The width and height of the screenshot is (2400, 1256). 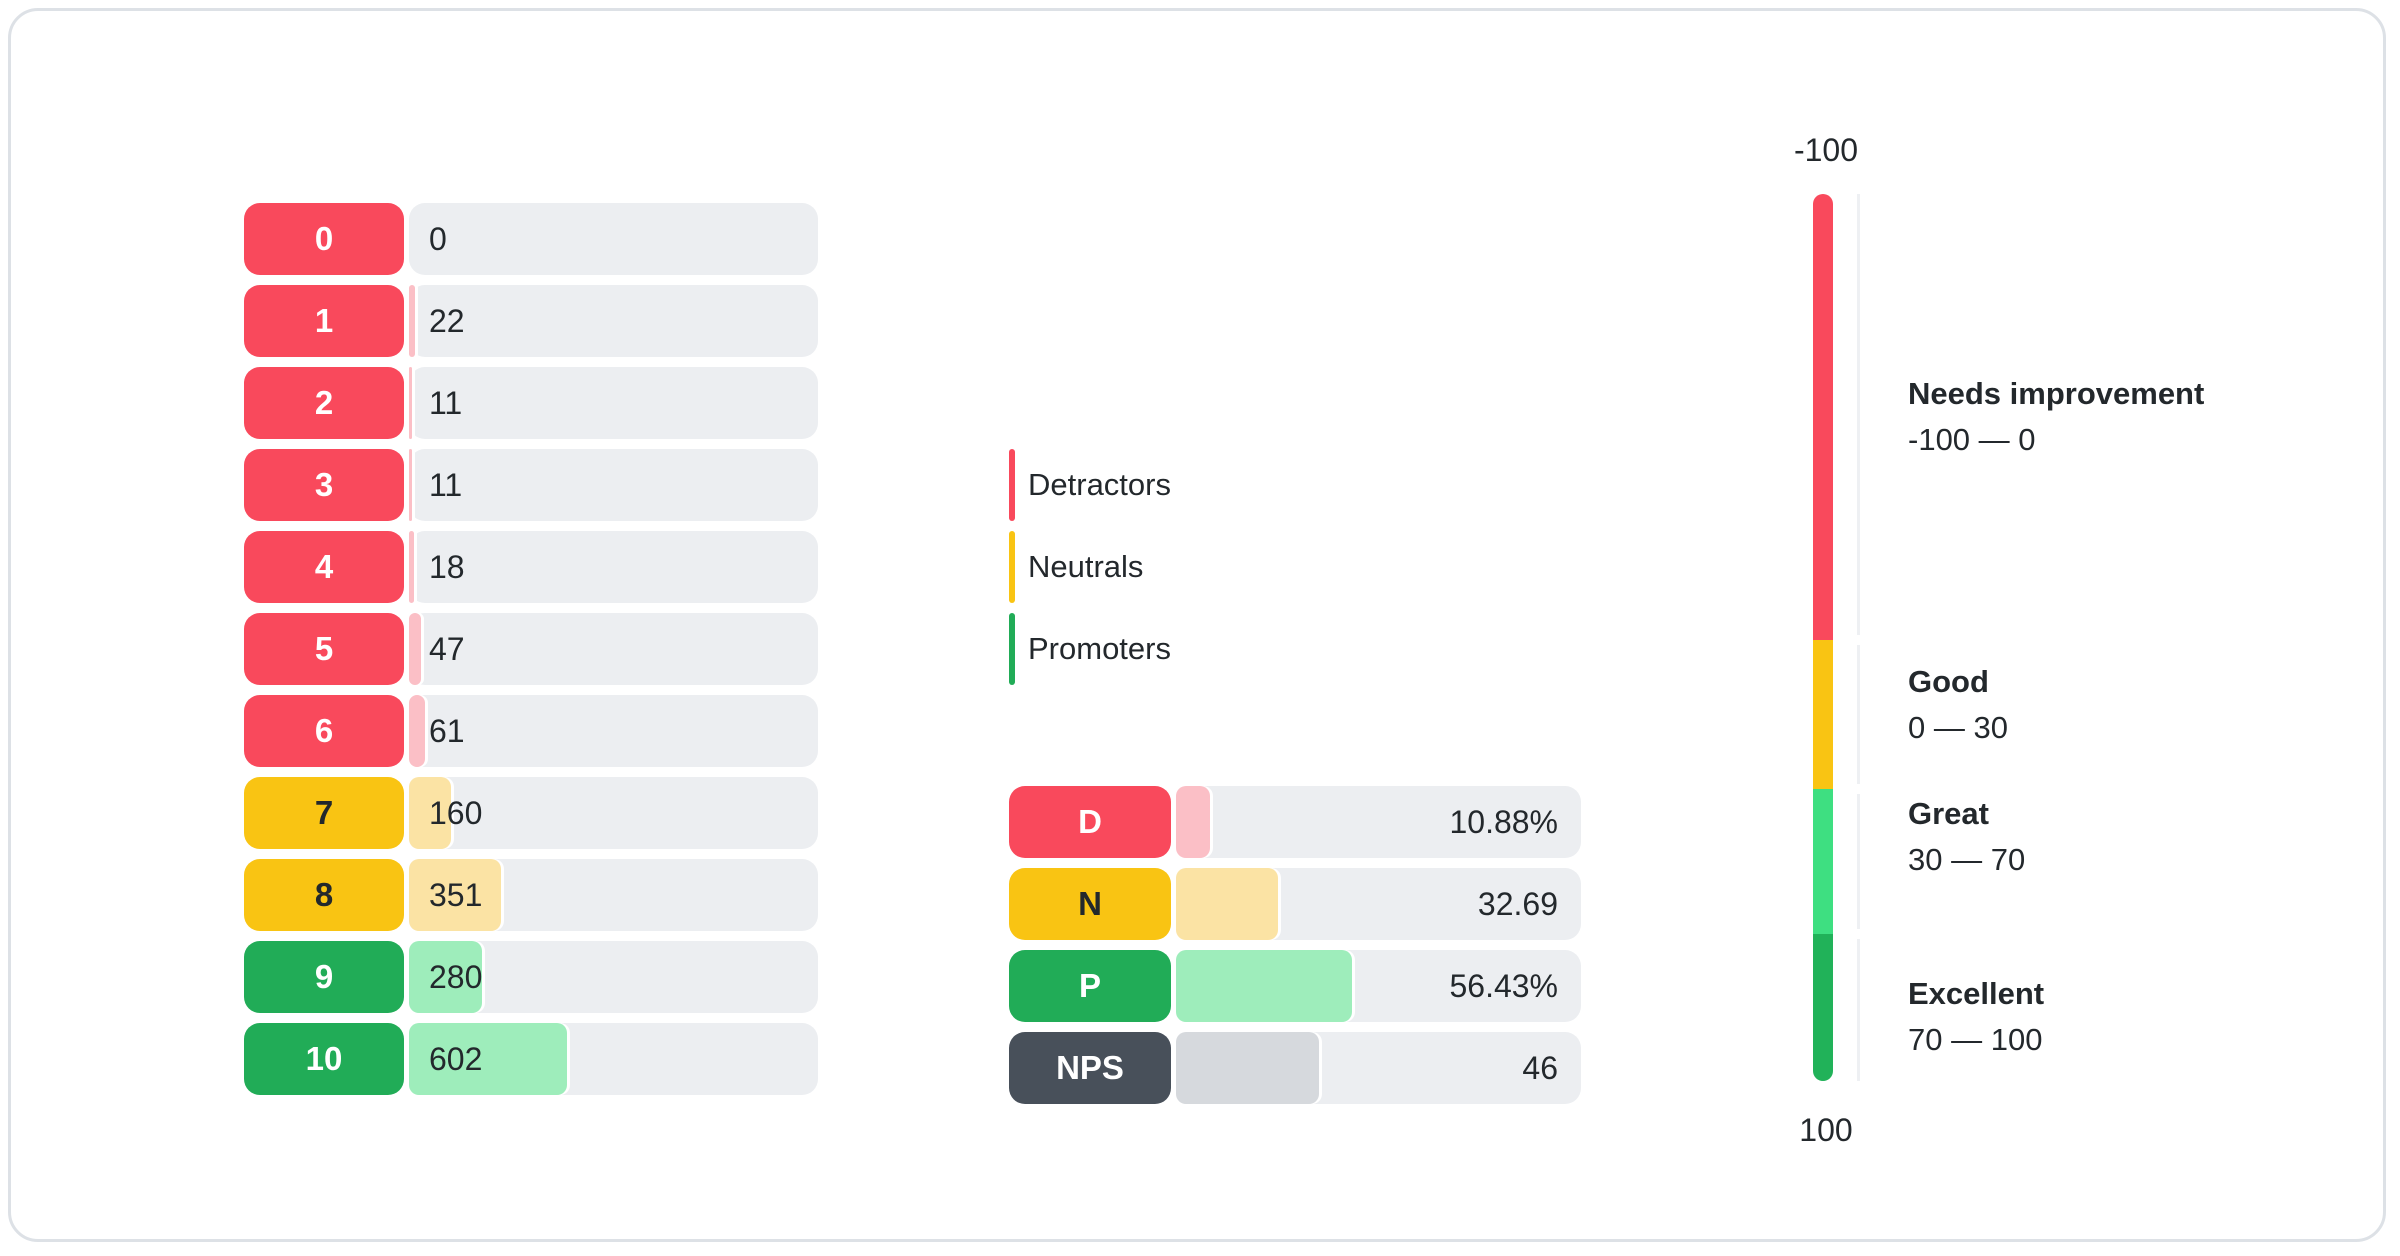 I want to click on gauge-separator-line, so click(x=1858, y=637).